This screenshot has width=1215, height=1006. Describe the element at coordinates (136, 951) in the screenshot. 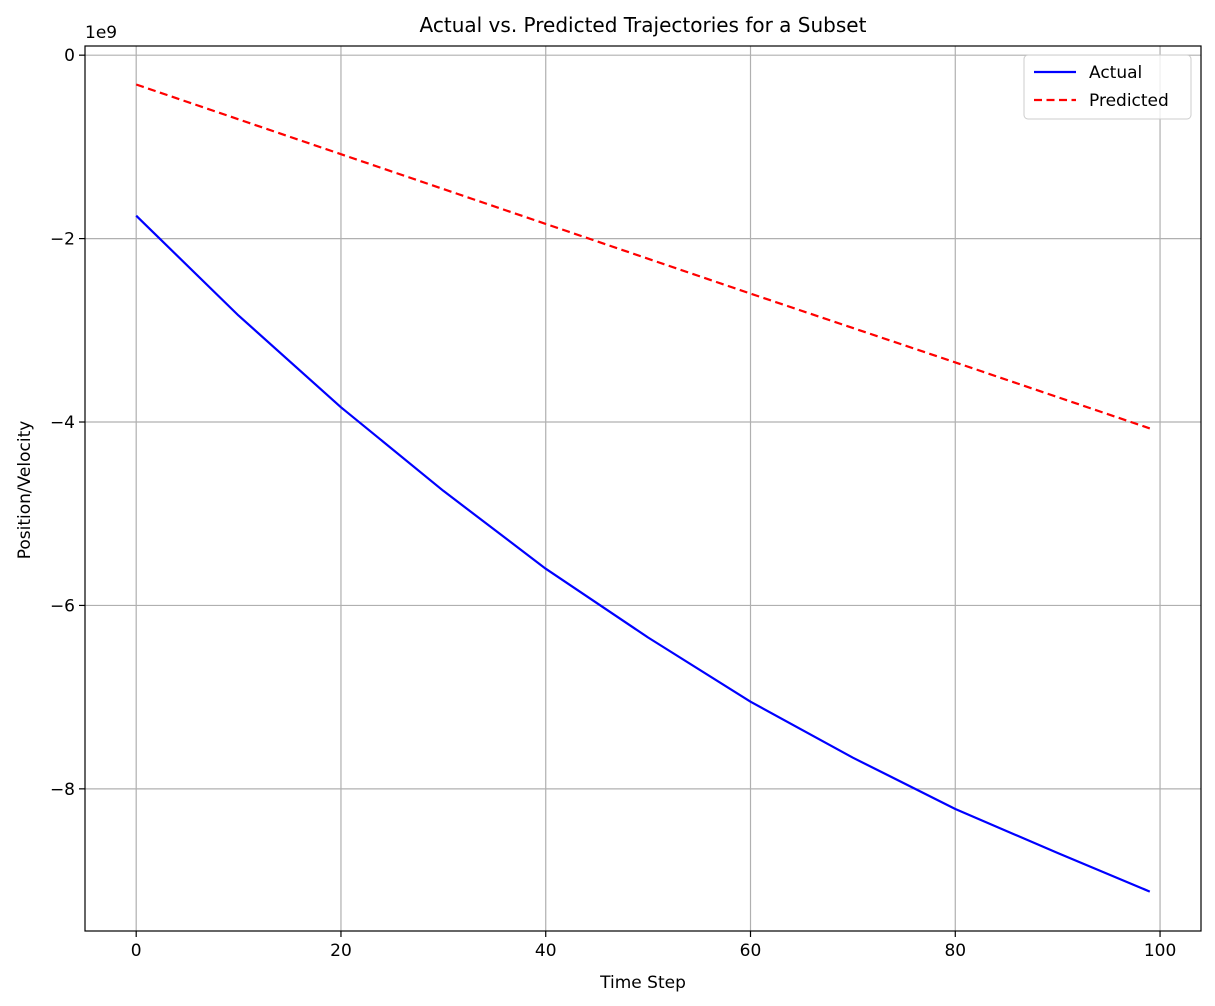

I see `x-tick-label: 0` at that location.